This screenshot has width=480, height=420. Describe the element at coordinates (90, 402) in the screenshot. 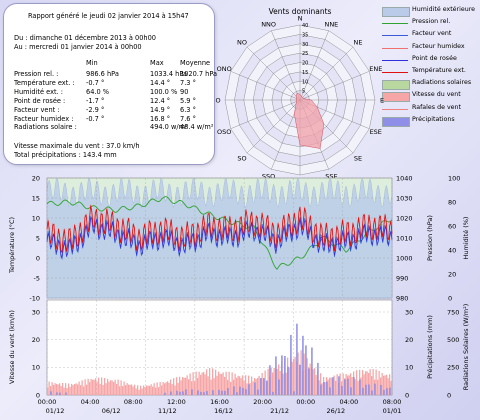

I see `xtick-time: 04:00` at that location.